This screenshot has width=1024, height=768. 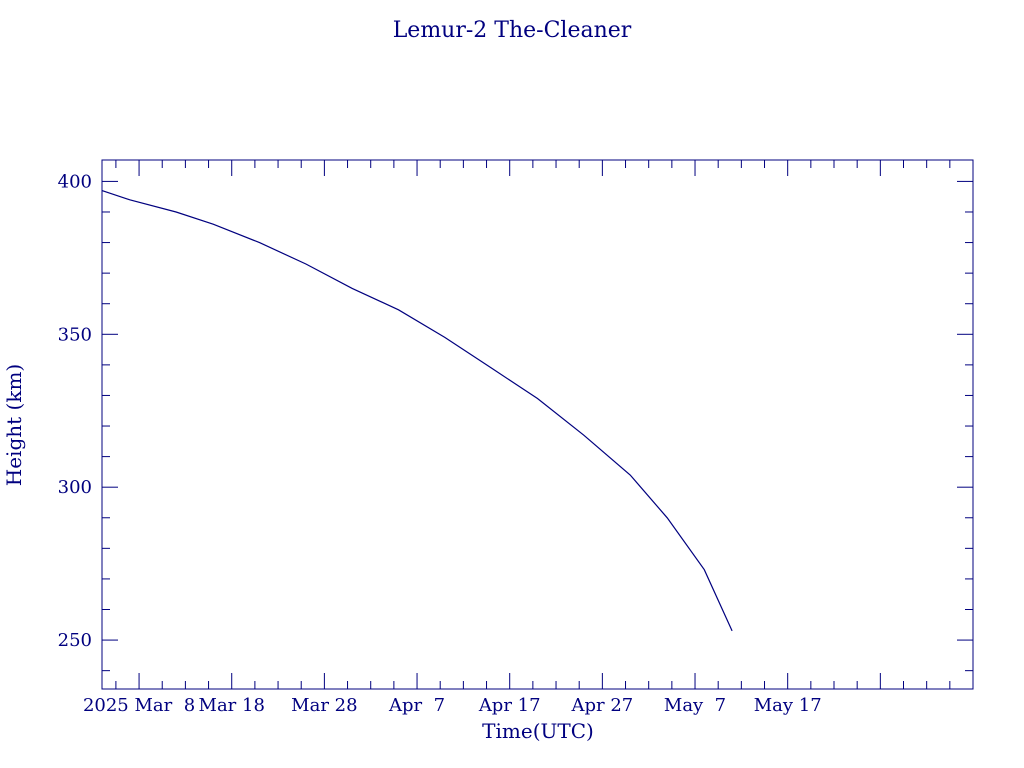 I want to click on x-tick-label: Mar 18, so click(x=232, y=705).